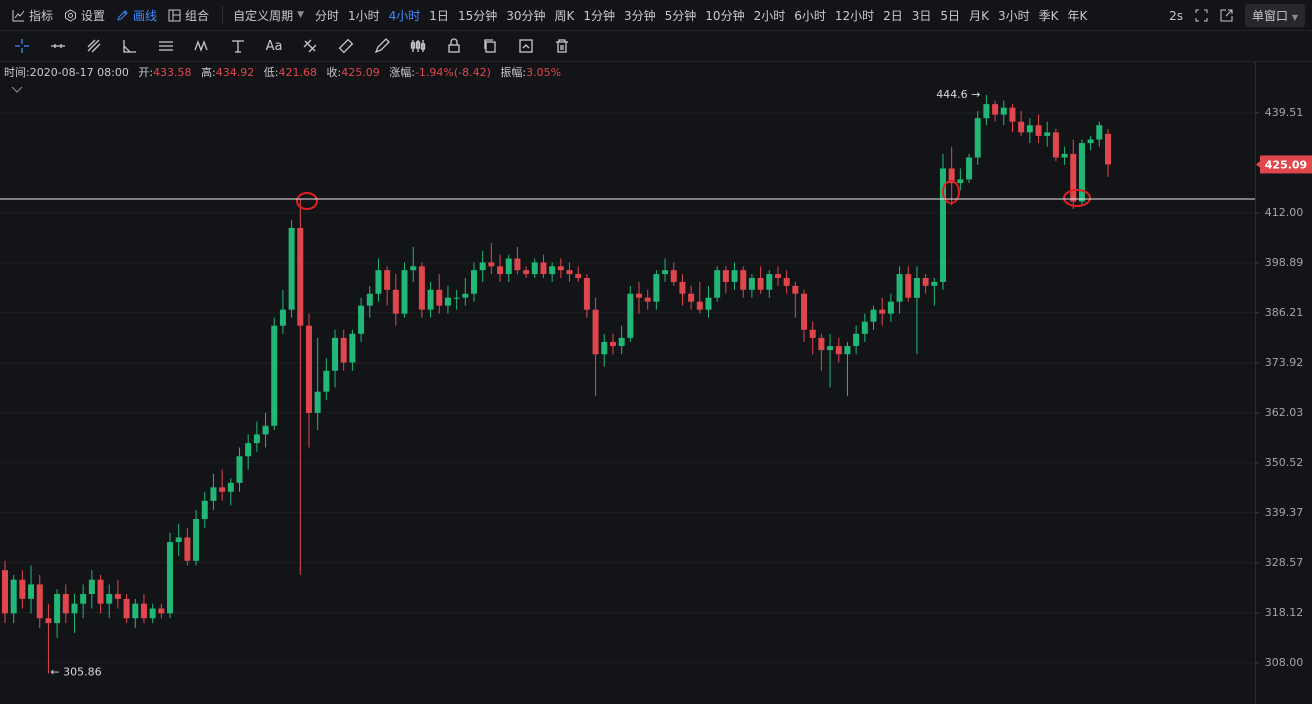 Image resolution: width=1312 pixels, height=704 pixels. Describe the element at coordinates (640, 15) in the screenshot. I see `interval: 3分钟` at that location.